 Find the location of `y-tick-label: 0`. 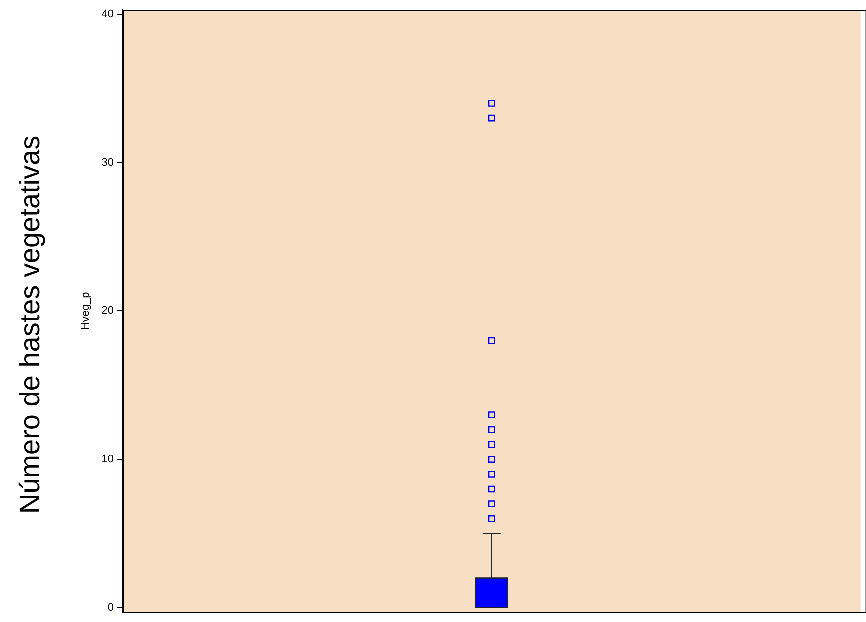

y-tick-label: 0 is located at coordinates (111, 608).